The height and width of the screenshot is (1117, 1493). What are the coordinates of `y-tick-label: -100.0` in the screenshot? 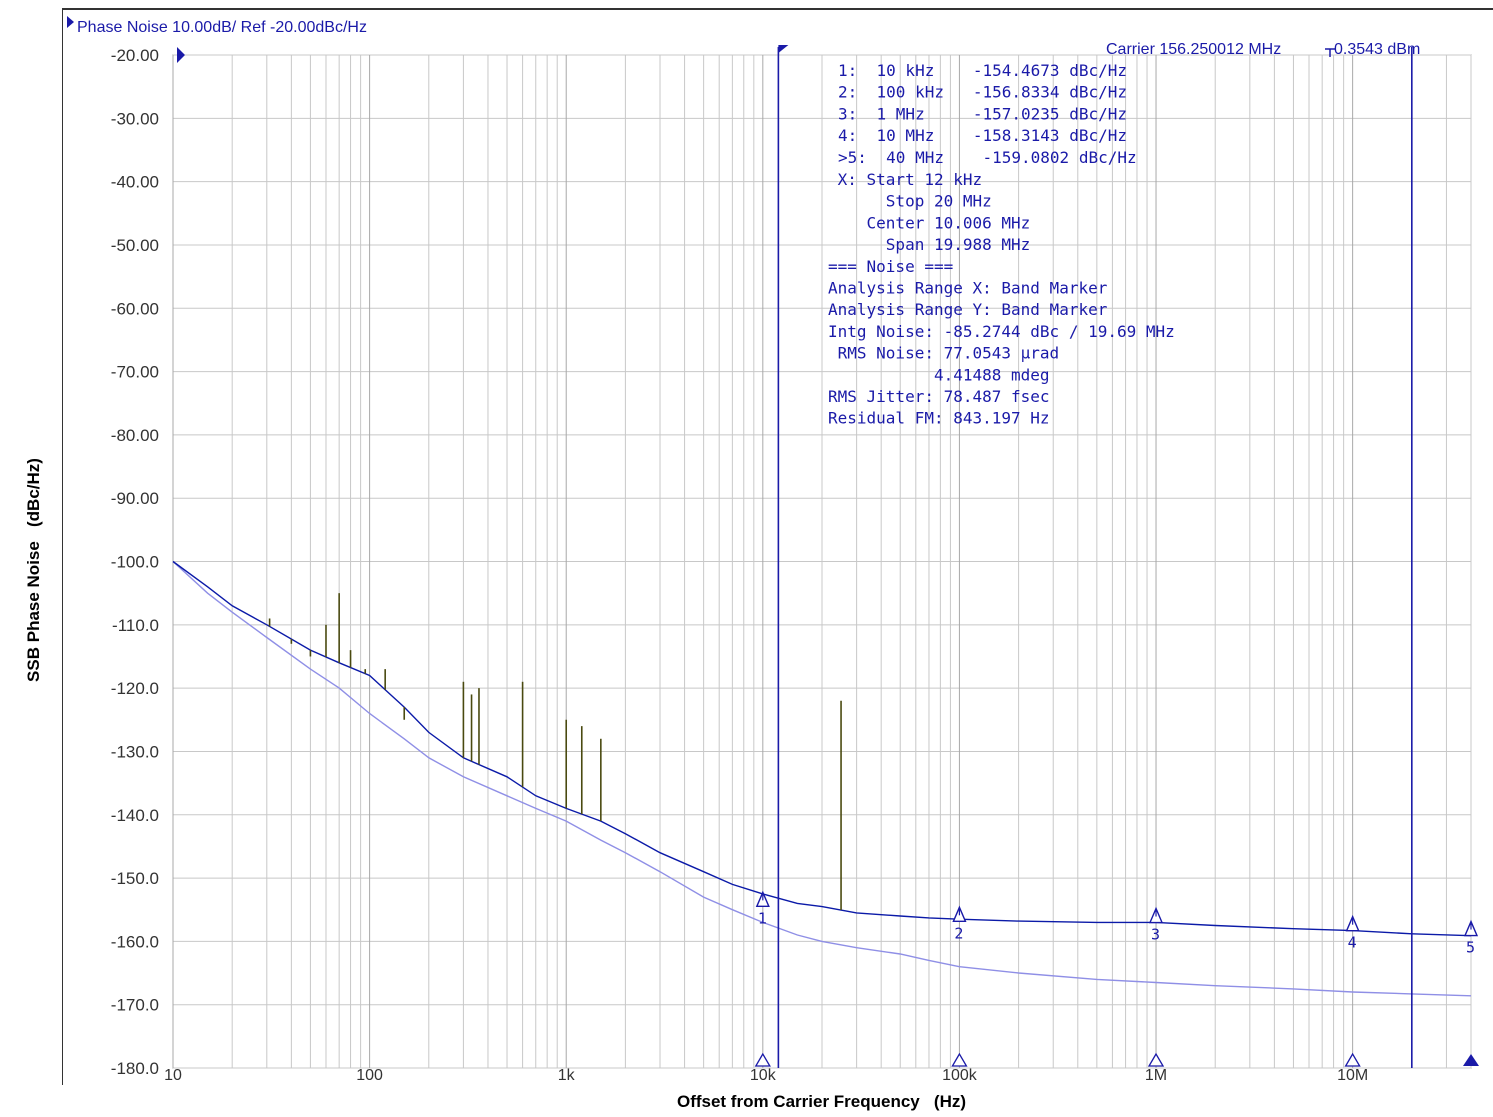 It's located at (135, 562).